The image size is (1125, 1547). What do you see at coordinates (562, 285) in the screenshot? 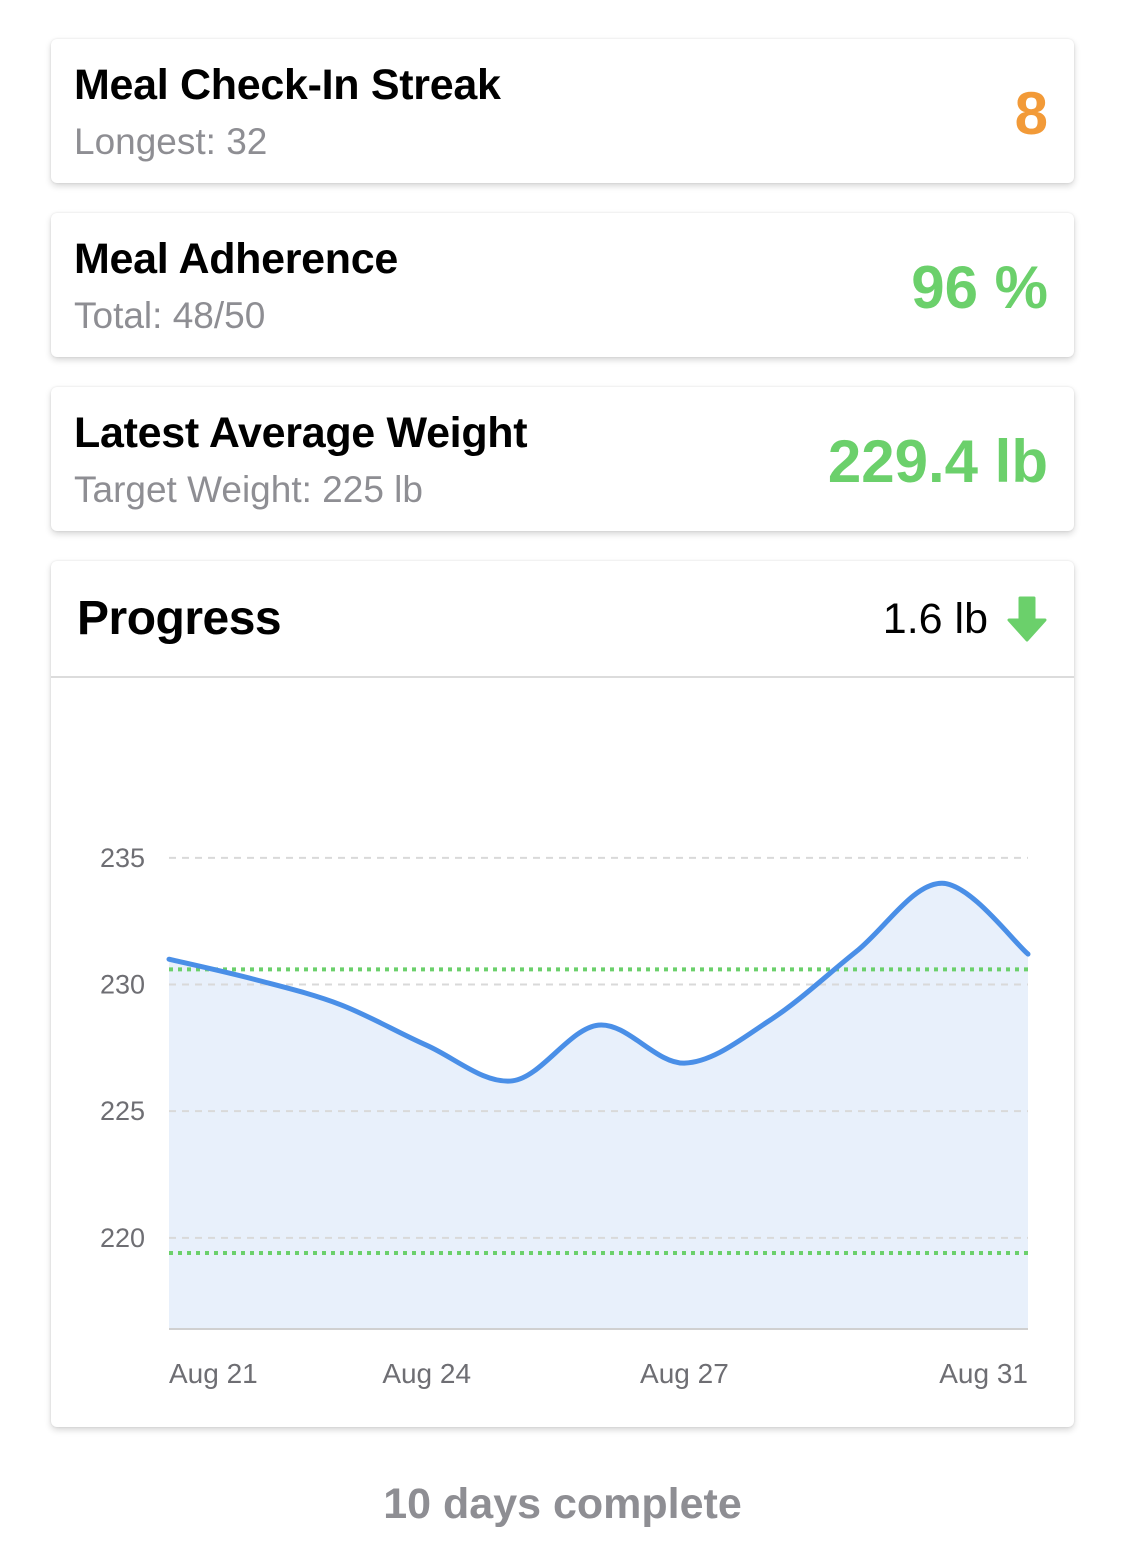
I see `adherence-card: Meal Adherence Total: 48/50 96 %` at bounding box center [562, 285].